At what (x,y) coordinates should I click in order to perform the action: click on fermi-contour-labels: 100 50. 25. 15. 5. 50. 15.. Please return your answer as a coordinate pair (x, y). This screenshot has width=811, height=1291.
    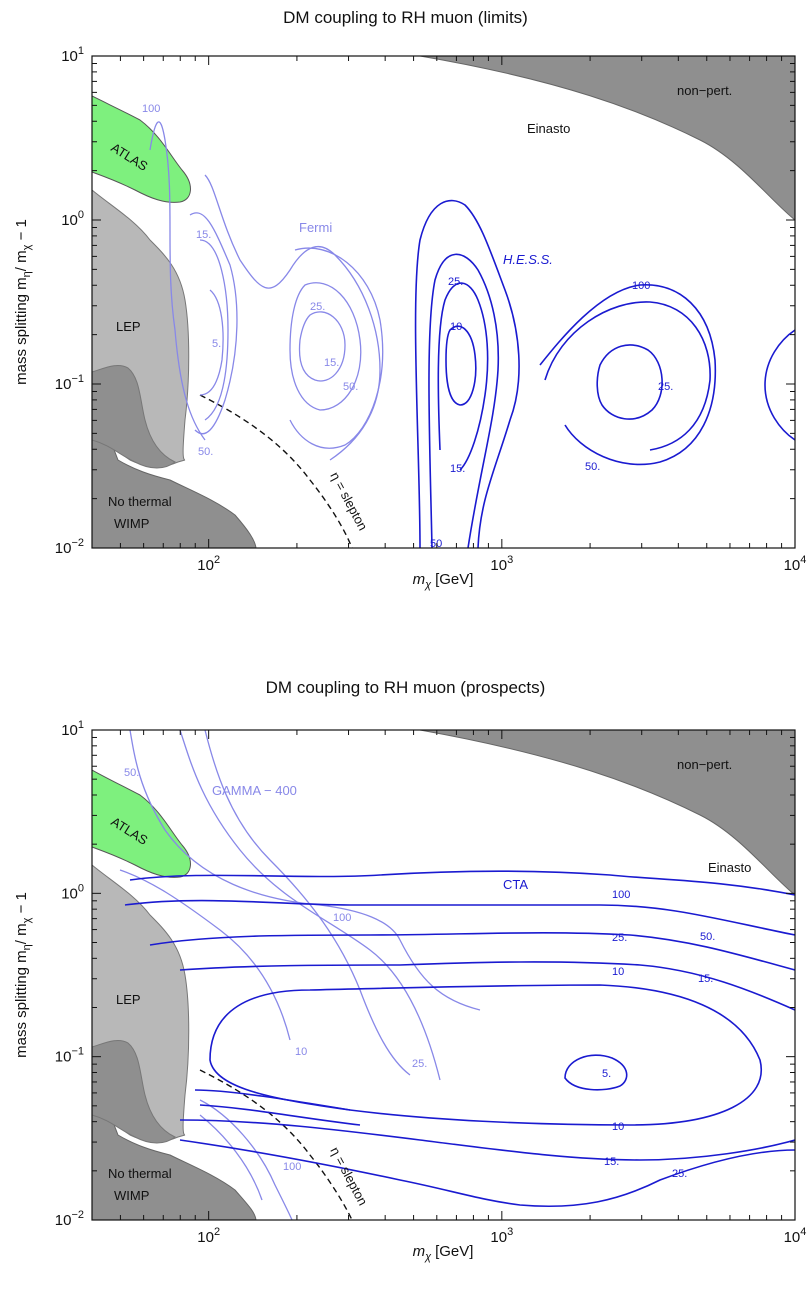
    Looking at the image, I should click on (250, 280).